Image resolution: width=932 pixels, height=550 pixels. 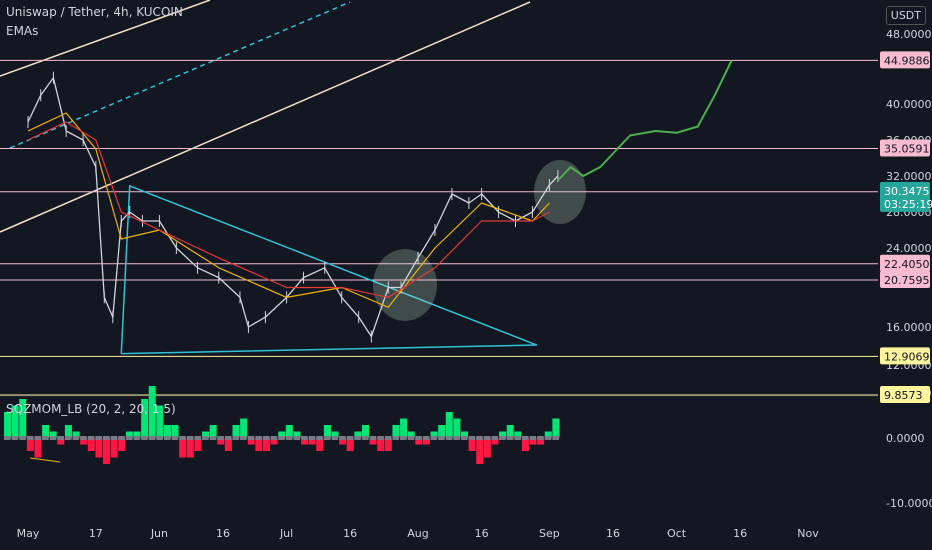 I want to click on price-level-label: 44.9886, so click(x=907, y=60).